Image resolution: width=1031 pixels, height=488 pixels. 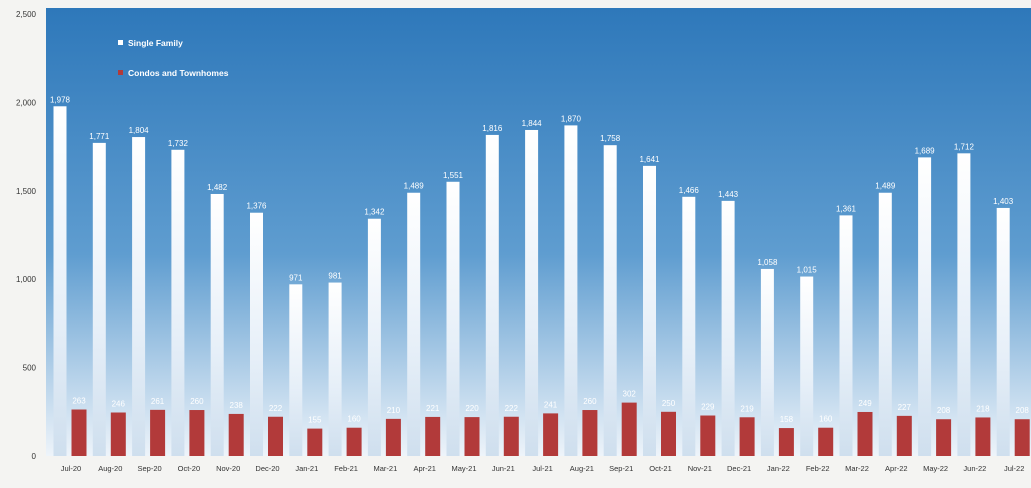 I want to click on data-label-single-family: 1,376, so click(x=256, y=206).